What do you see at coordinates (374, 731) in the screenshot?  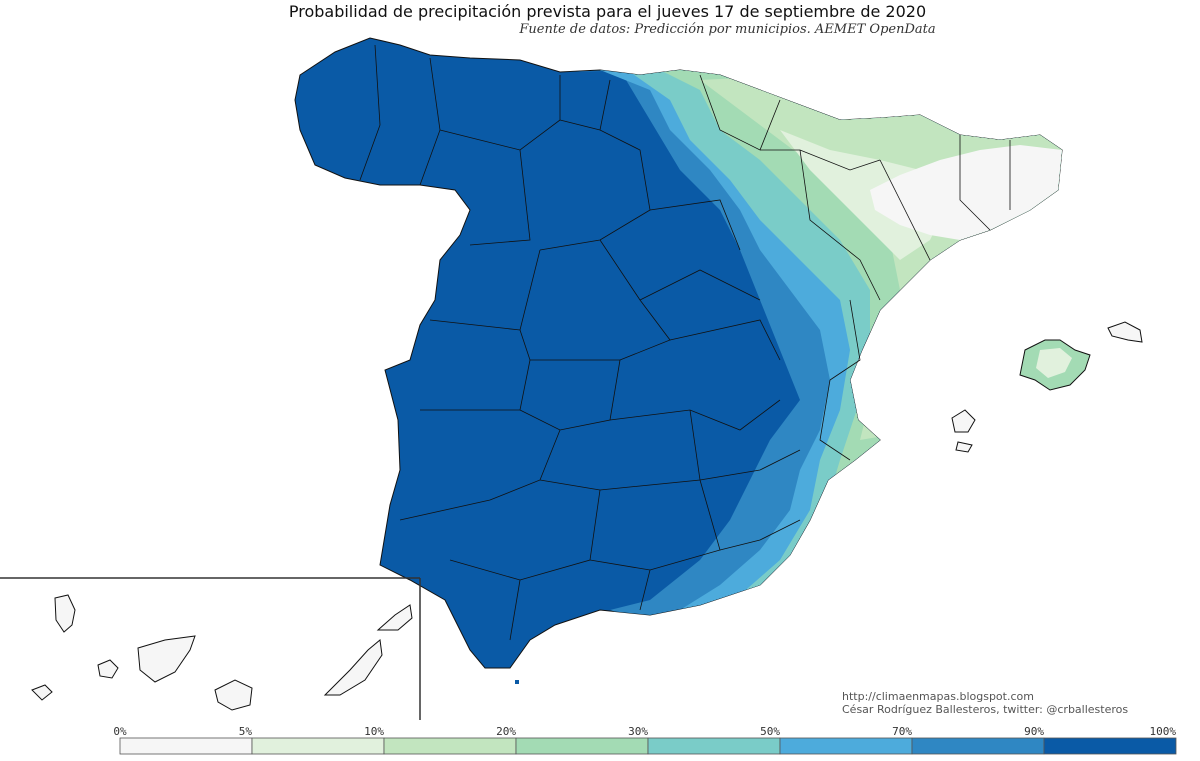 I see `legend-tick-label: 10%` at bounding box center [374, 731].